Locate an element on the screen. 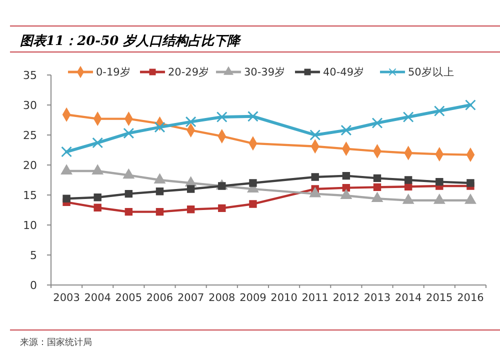 This screenshot has height=362, width=500. source-note: 来源：国家统计局 is located at coordinates (56, 342).